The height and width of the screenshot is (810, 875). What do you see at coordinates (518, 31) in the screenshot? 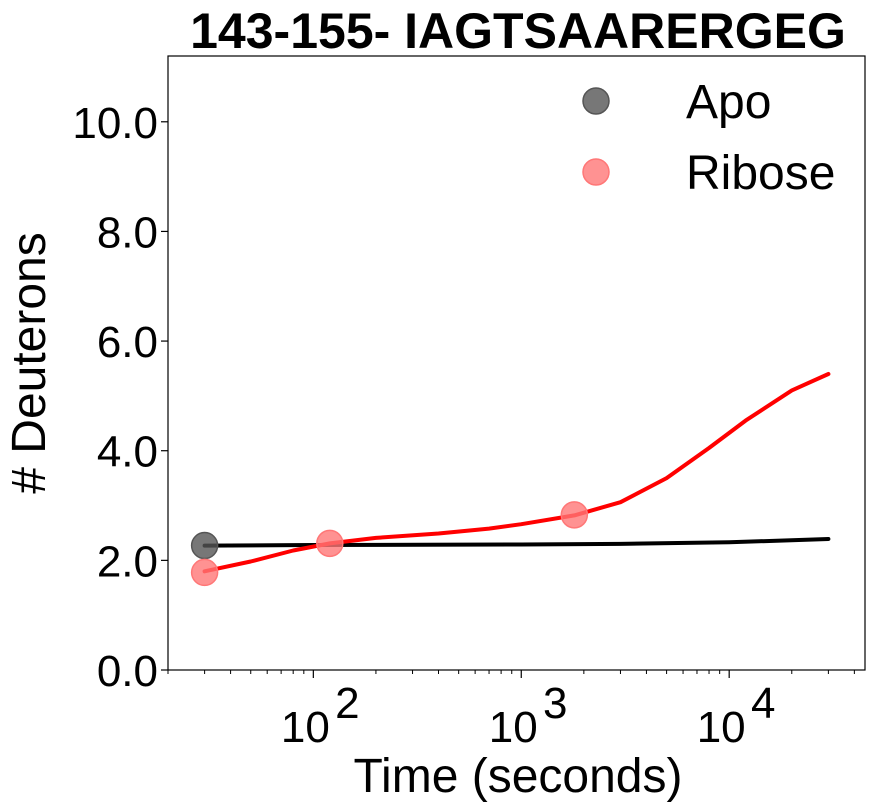
I see `chart-title: 143-155- IAGTSAARERGEG` at bounding box center [518, 31].